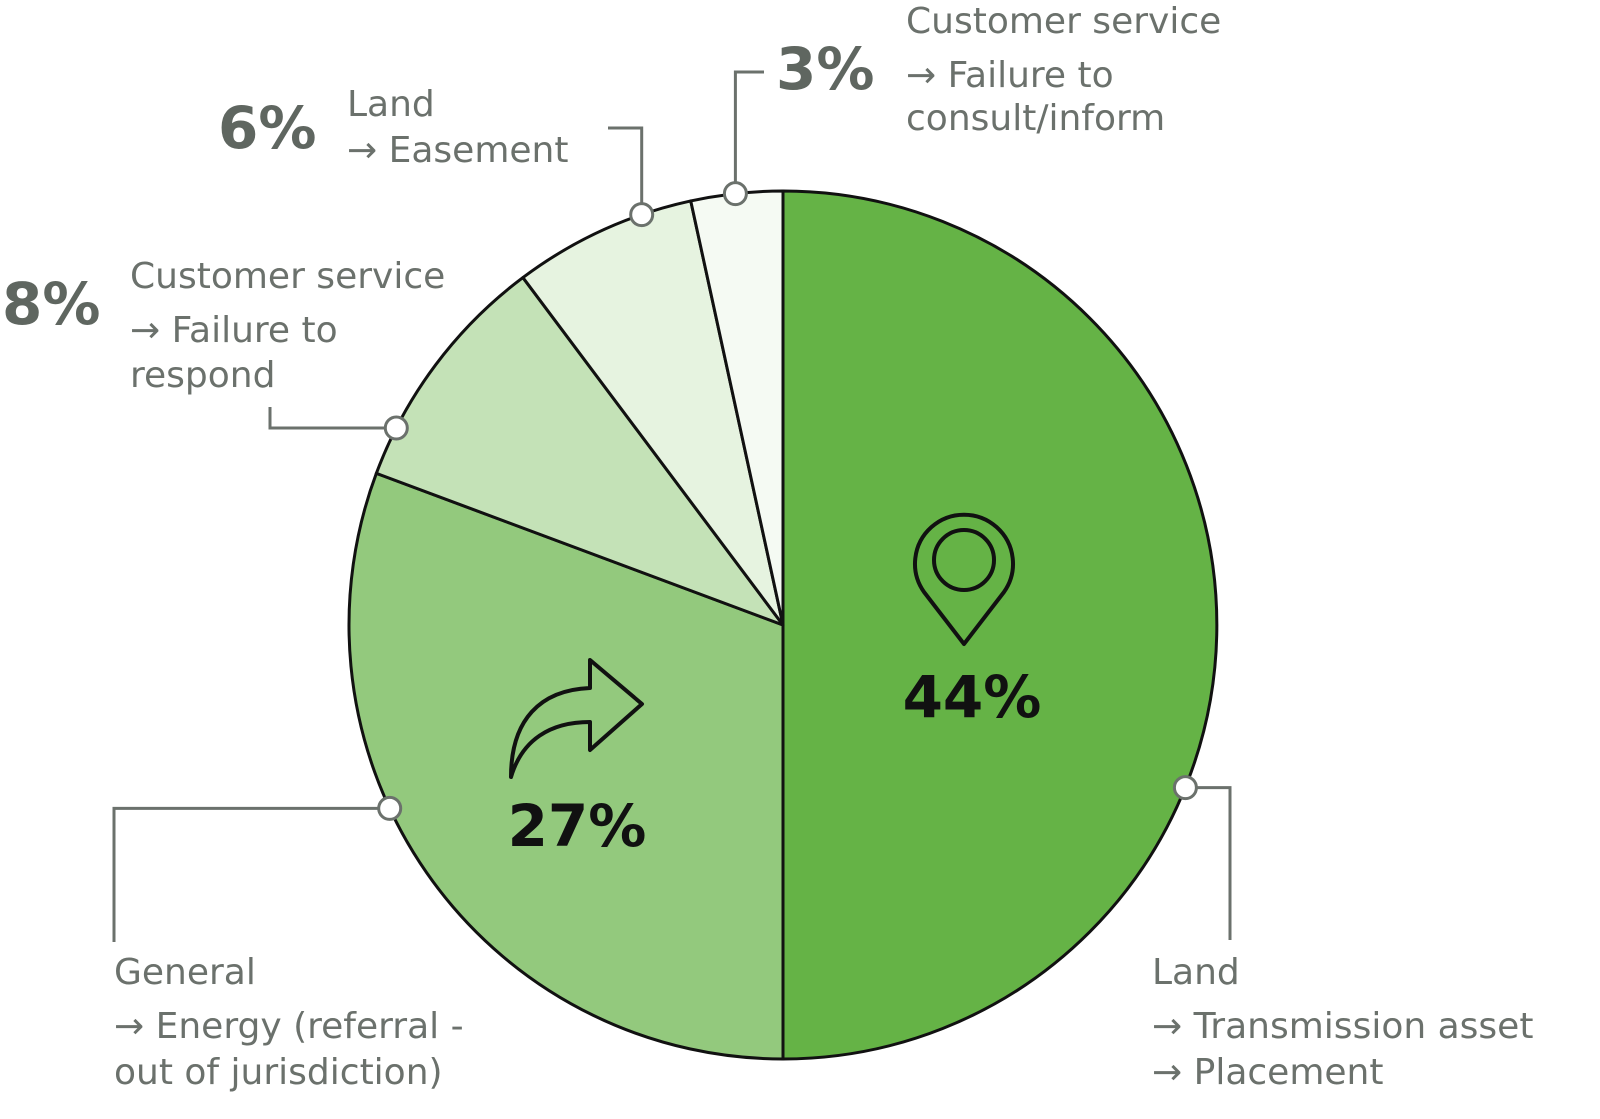 The width and height of the screenshot is (1600, 1119). What do you see at coordinates (391, 104) in the screenshot?
I see `slice-category-label-3-0: Land` at bounding box center [391, 104].